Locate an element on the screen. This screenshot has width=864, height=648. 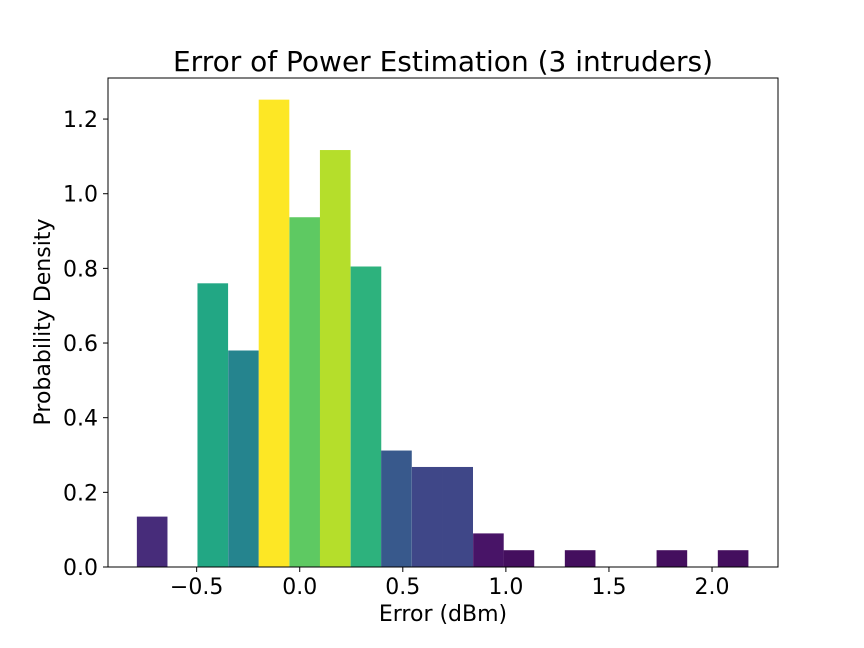
y-tick-label: 0.6 is located at coordinates (80, 344).